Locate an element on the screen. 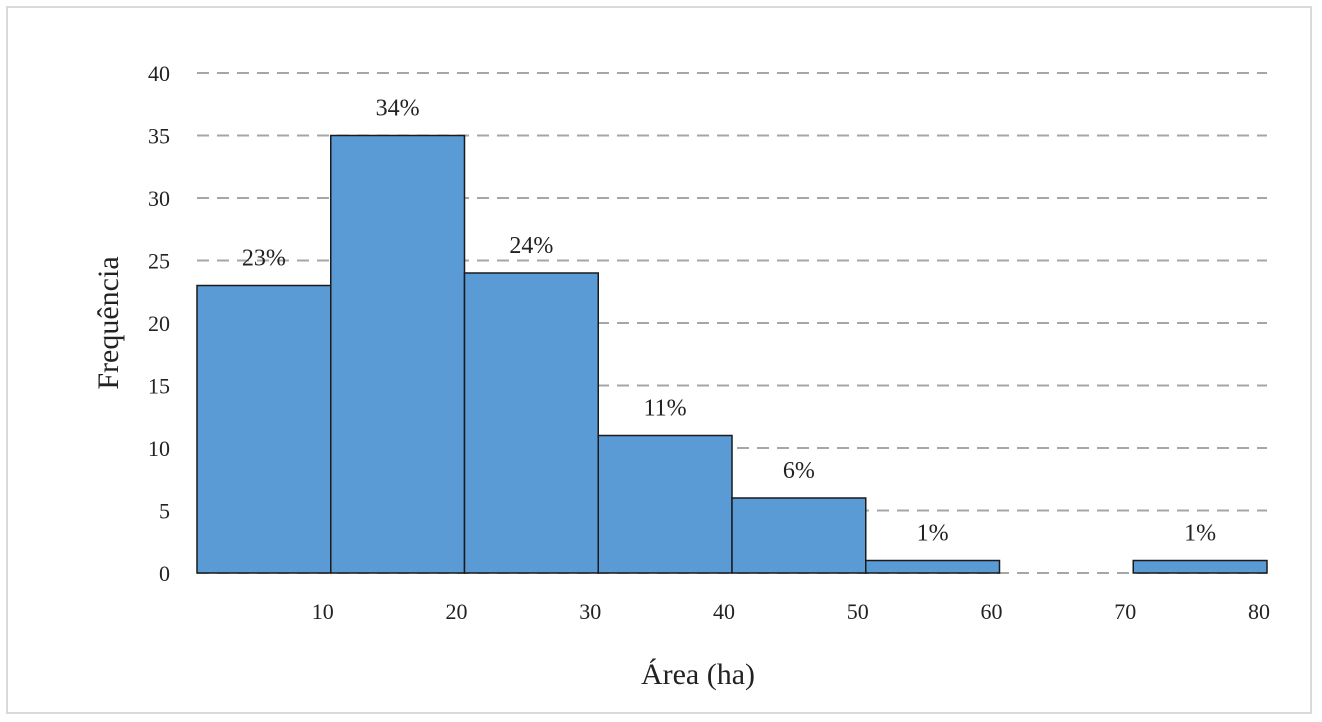 The height and width of the screenshot is (722, 1322). bar-value-label: 11% is located at coordinates (665, 409).